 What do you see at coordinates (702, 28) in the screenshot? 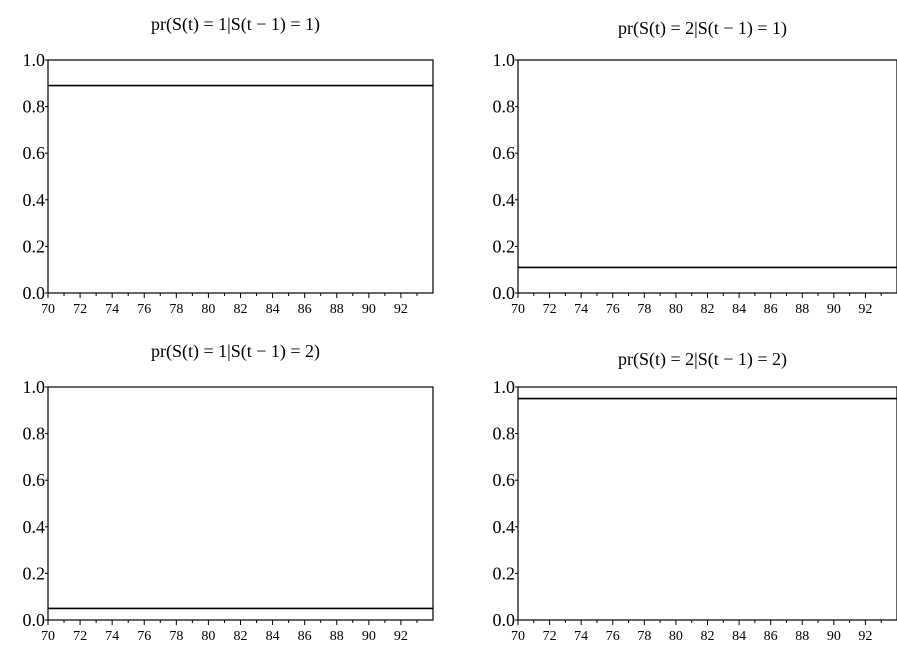
I see `chart-title: pr(S(t) = 2|S(t − 1) = 1)` at bounding box center [702, 28].